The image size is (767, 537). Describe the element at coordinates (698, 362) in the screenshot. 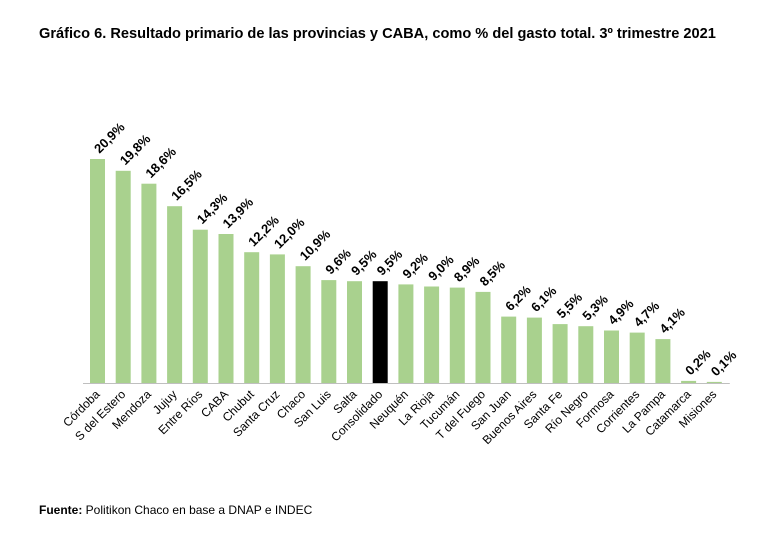

I see `value-label: 0,2%` at that location.